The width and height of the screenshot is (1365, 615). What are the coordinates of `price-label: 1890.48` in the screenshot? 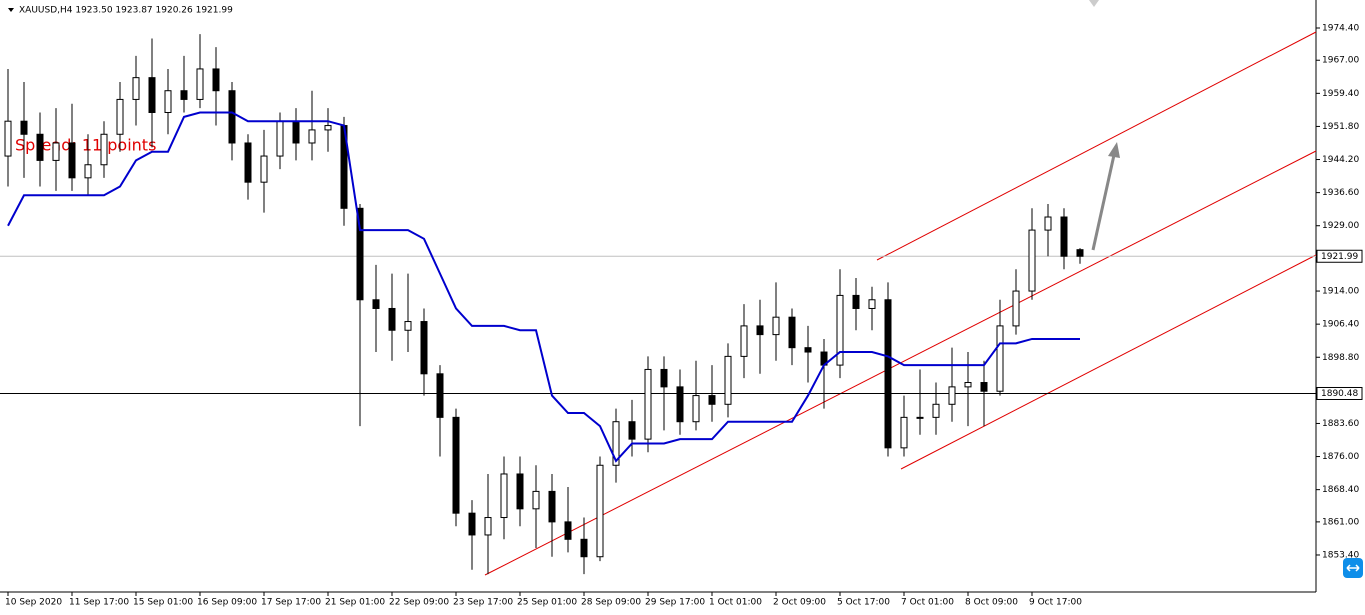 It's located at (1339, 394).